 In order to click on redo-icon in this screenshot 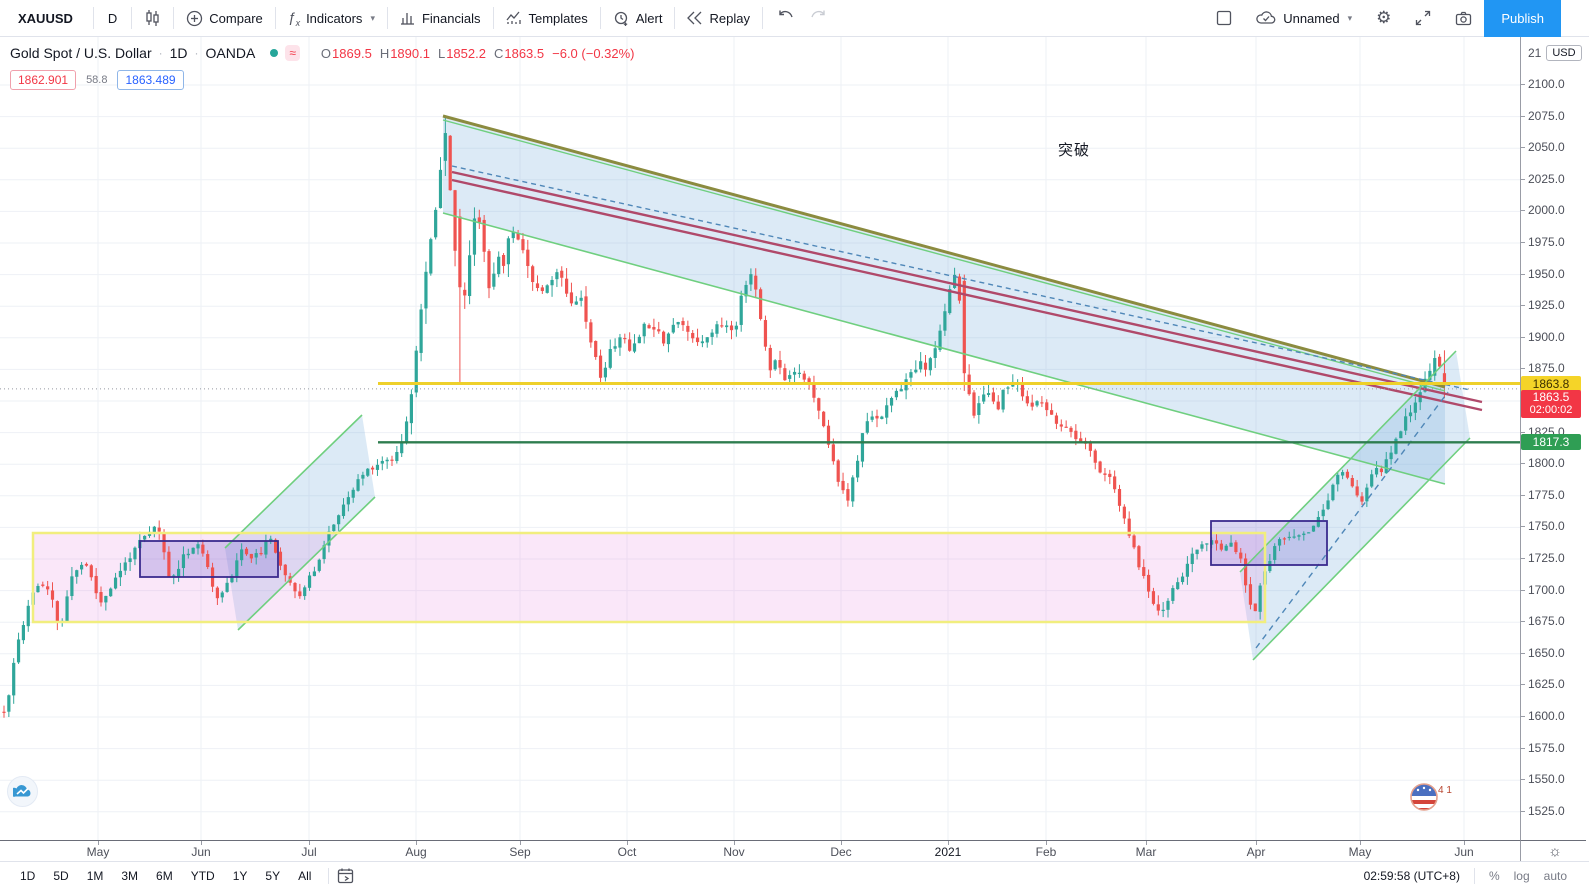, I will do `click(818, 18)`.